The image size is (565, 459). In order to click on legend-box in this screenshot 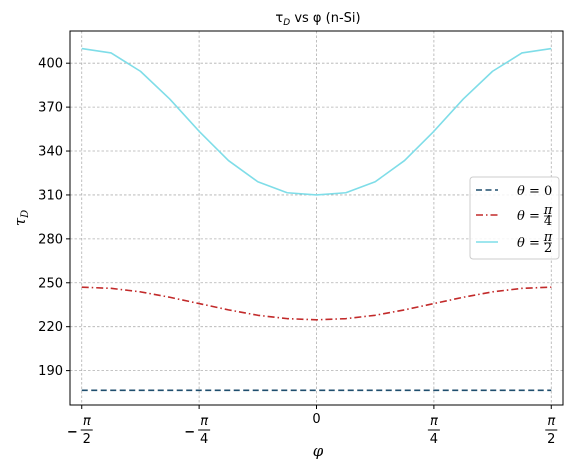, I will do `click(514, 218)`.